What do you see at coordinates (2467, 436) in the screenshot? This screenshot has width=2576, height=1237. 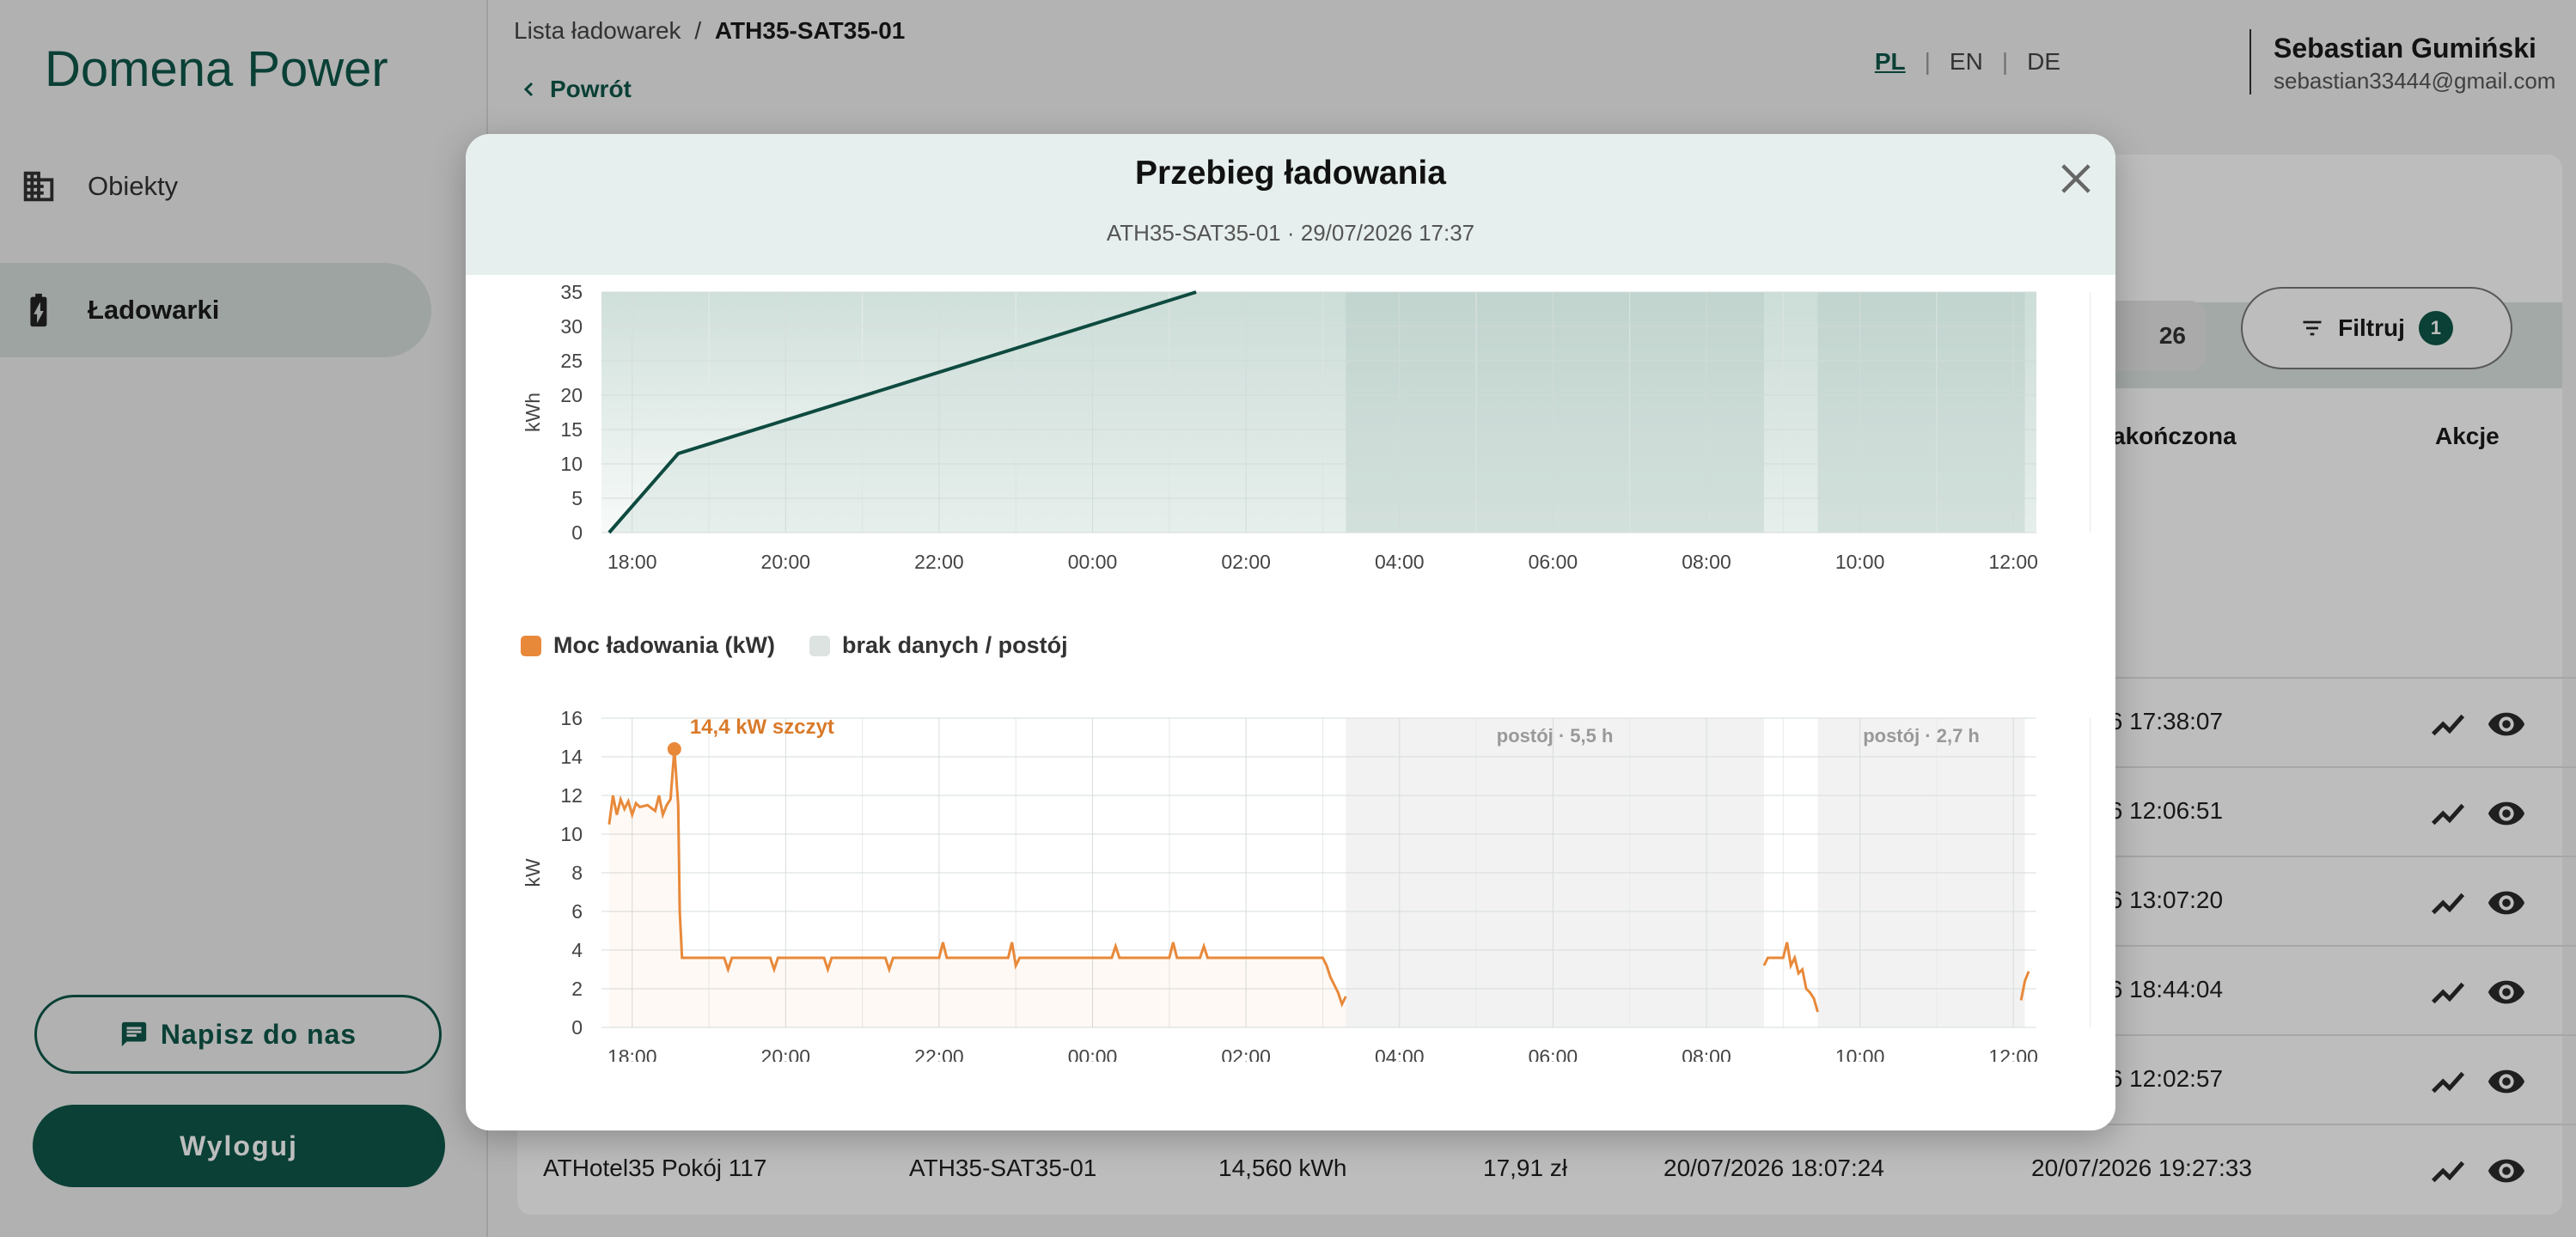 I see `column-header-actions: Akcje` at bounding box center [2467, 436].